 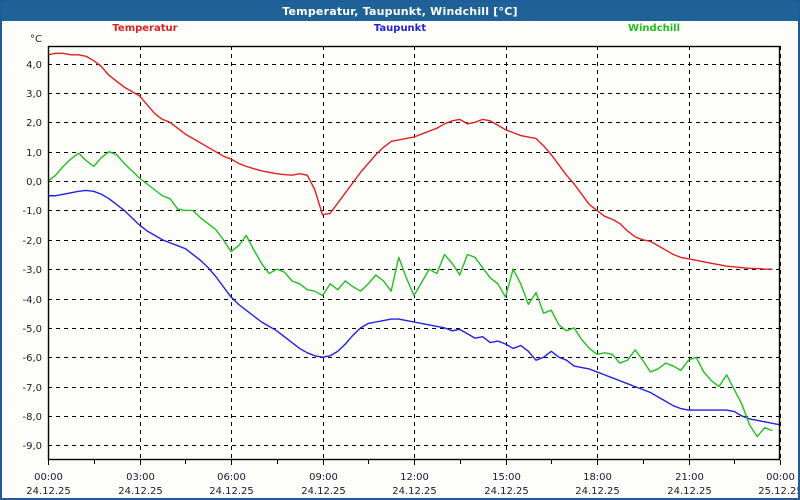 I want to click on y-axis-tick-label: -1,0, so click(x=32, y=211).